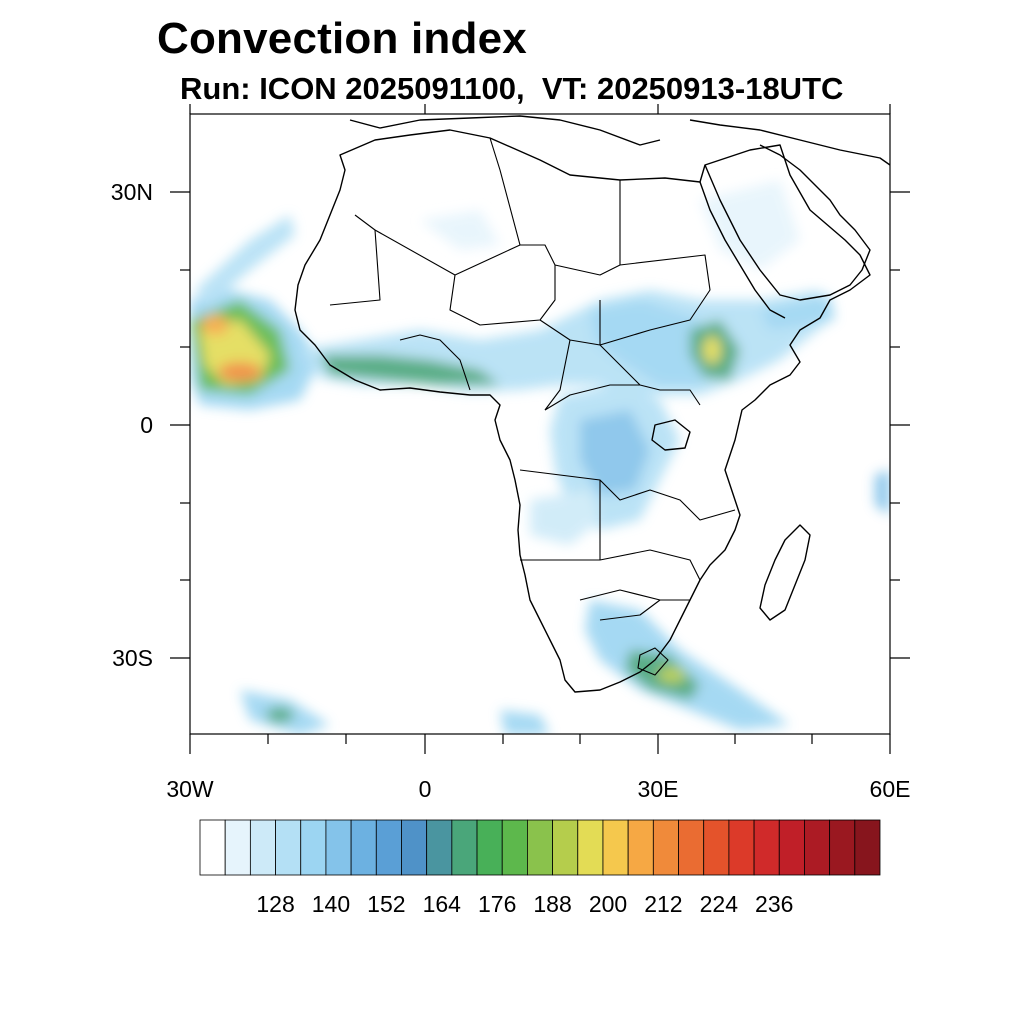 This screenshot has height=1024, width=1024. Describe the element at coordinates (425, 789) in the screenshot. I see `x-tick-0: 0` at that location.